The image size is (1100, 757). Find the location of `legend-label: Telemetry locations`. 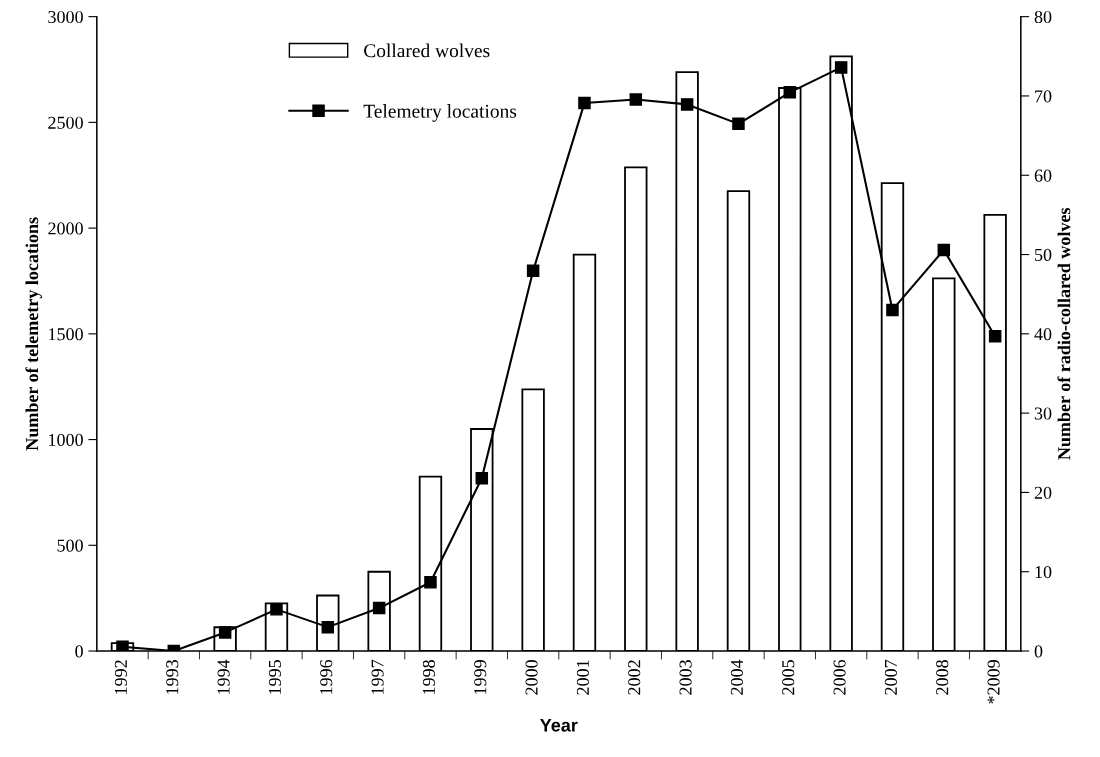

legend-label: Telemetry locations is located at coordinates (440, 113).